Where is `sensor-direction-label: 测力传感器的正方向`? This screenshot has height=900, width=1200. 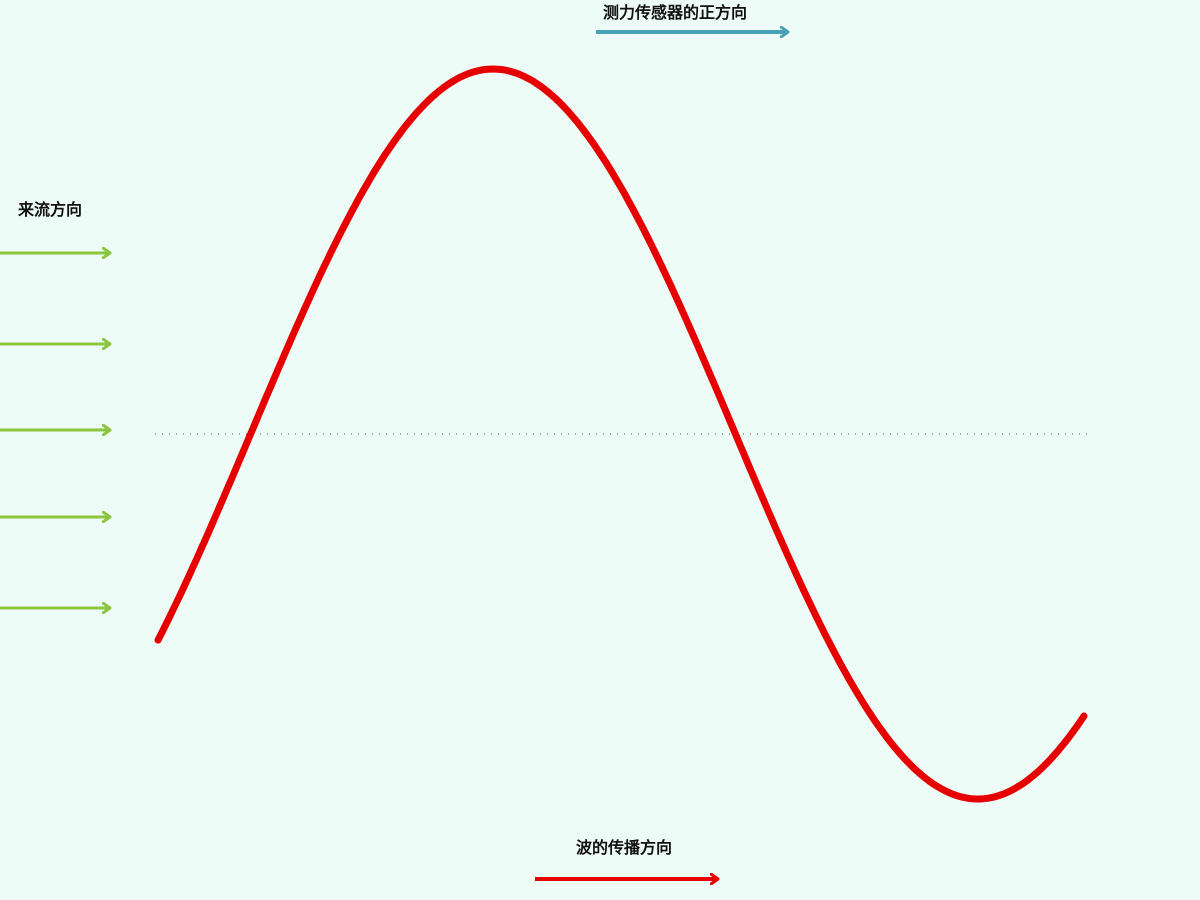
sensor-direction-label: 测力传感器的正方向 is located at coordinates (675, 12).